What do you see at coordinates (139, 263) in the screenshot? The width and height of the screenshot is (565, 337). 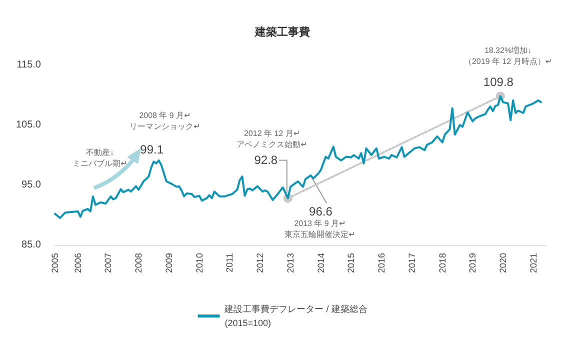 I see `x-tick-label: 2008` at bounding box center [139, 263].